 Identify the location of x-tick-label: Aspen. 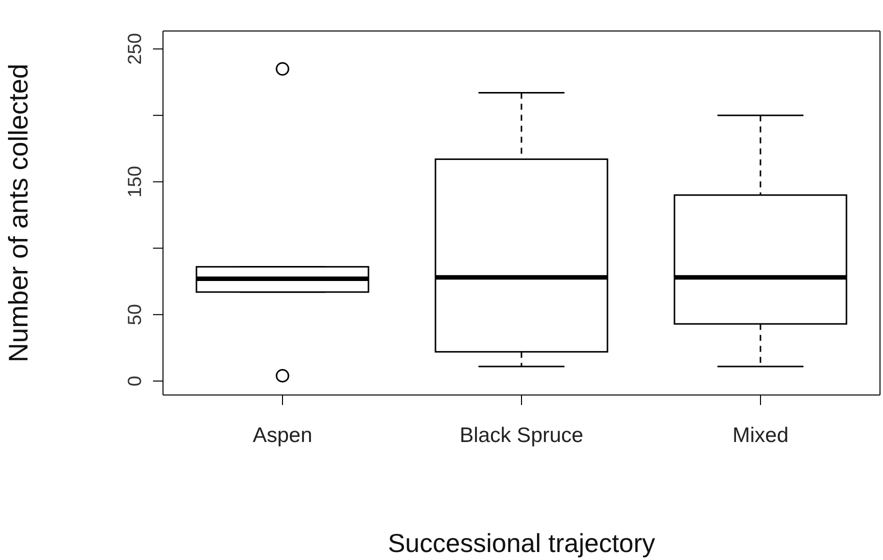
(282, 435).